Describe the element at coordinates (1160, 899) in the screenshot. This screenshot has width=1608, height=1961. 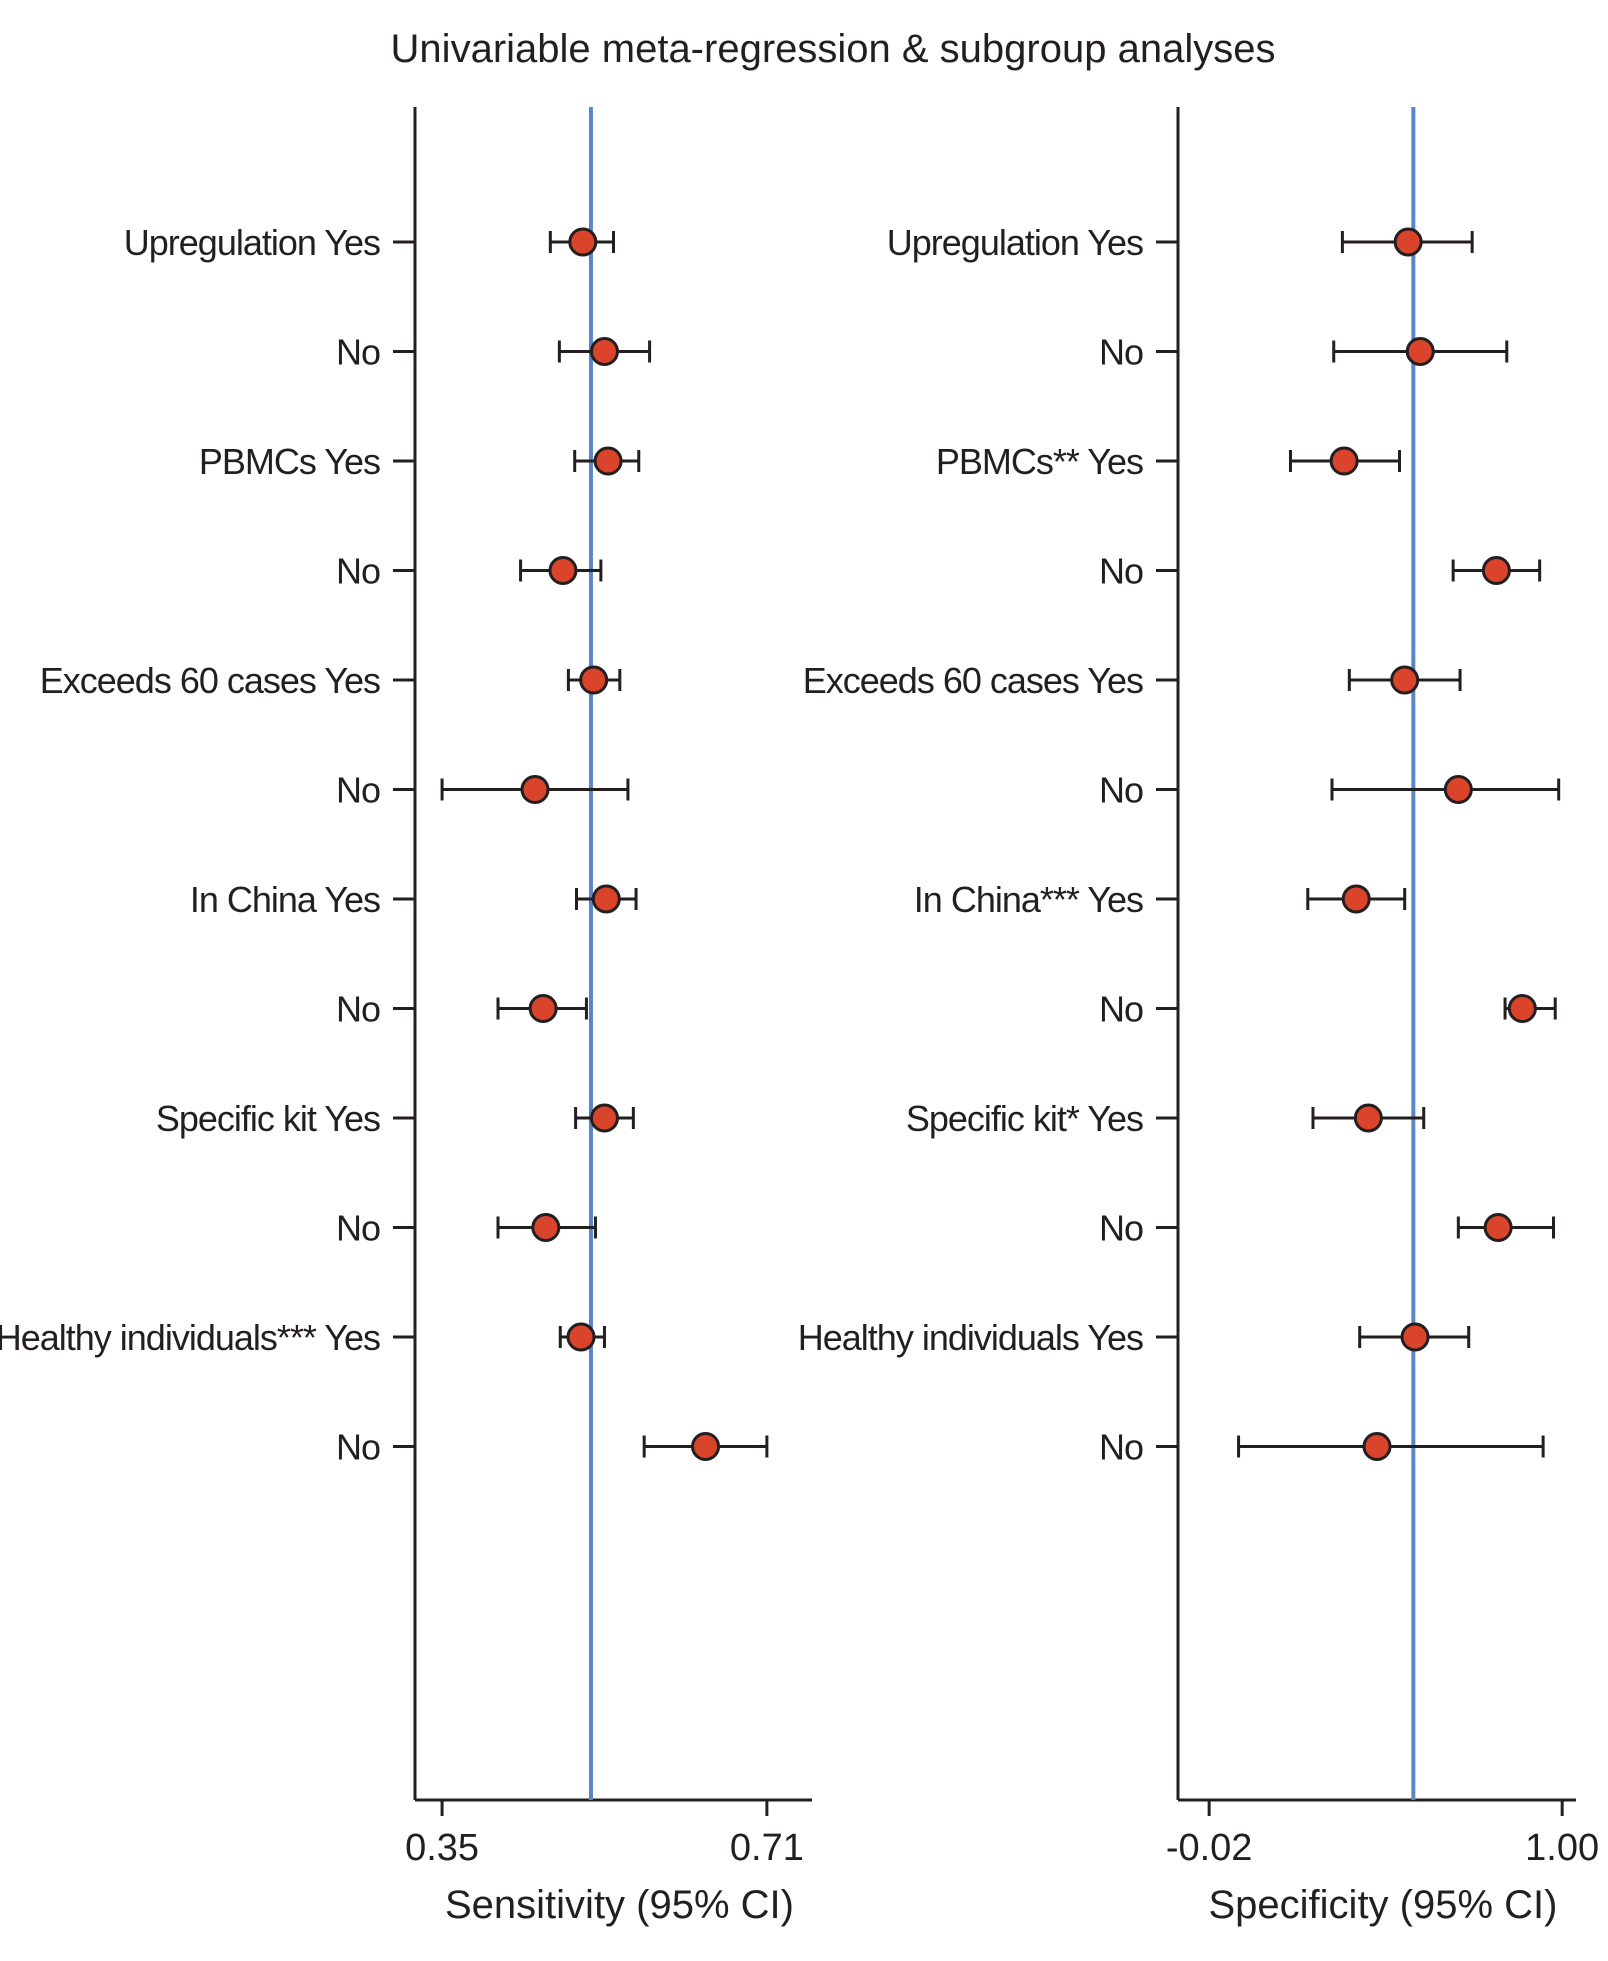
I see `specificity-row: In China*** Yes` at that location.